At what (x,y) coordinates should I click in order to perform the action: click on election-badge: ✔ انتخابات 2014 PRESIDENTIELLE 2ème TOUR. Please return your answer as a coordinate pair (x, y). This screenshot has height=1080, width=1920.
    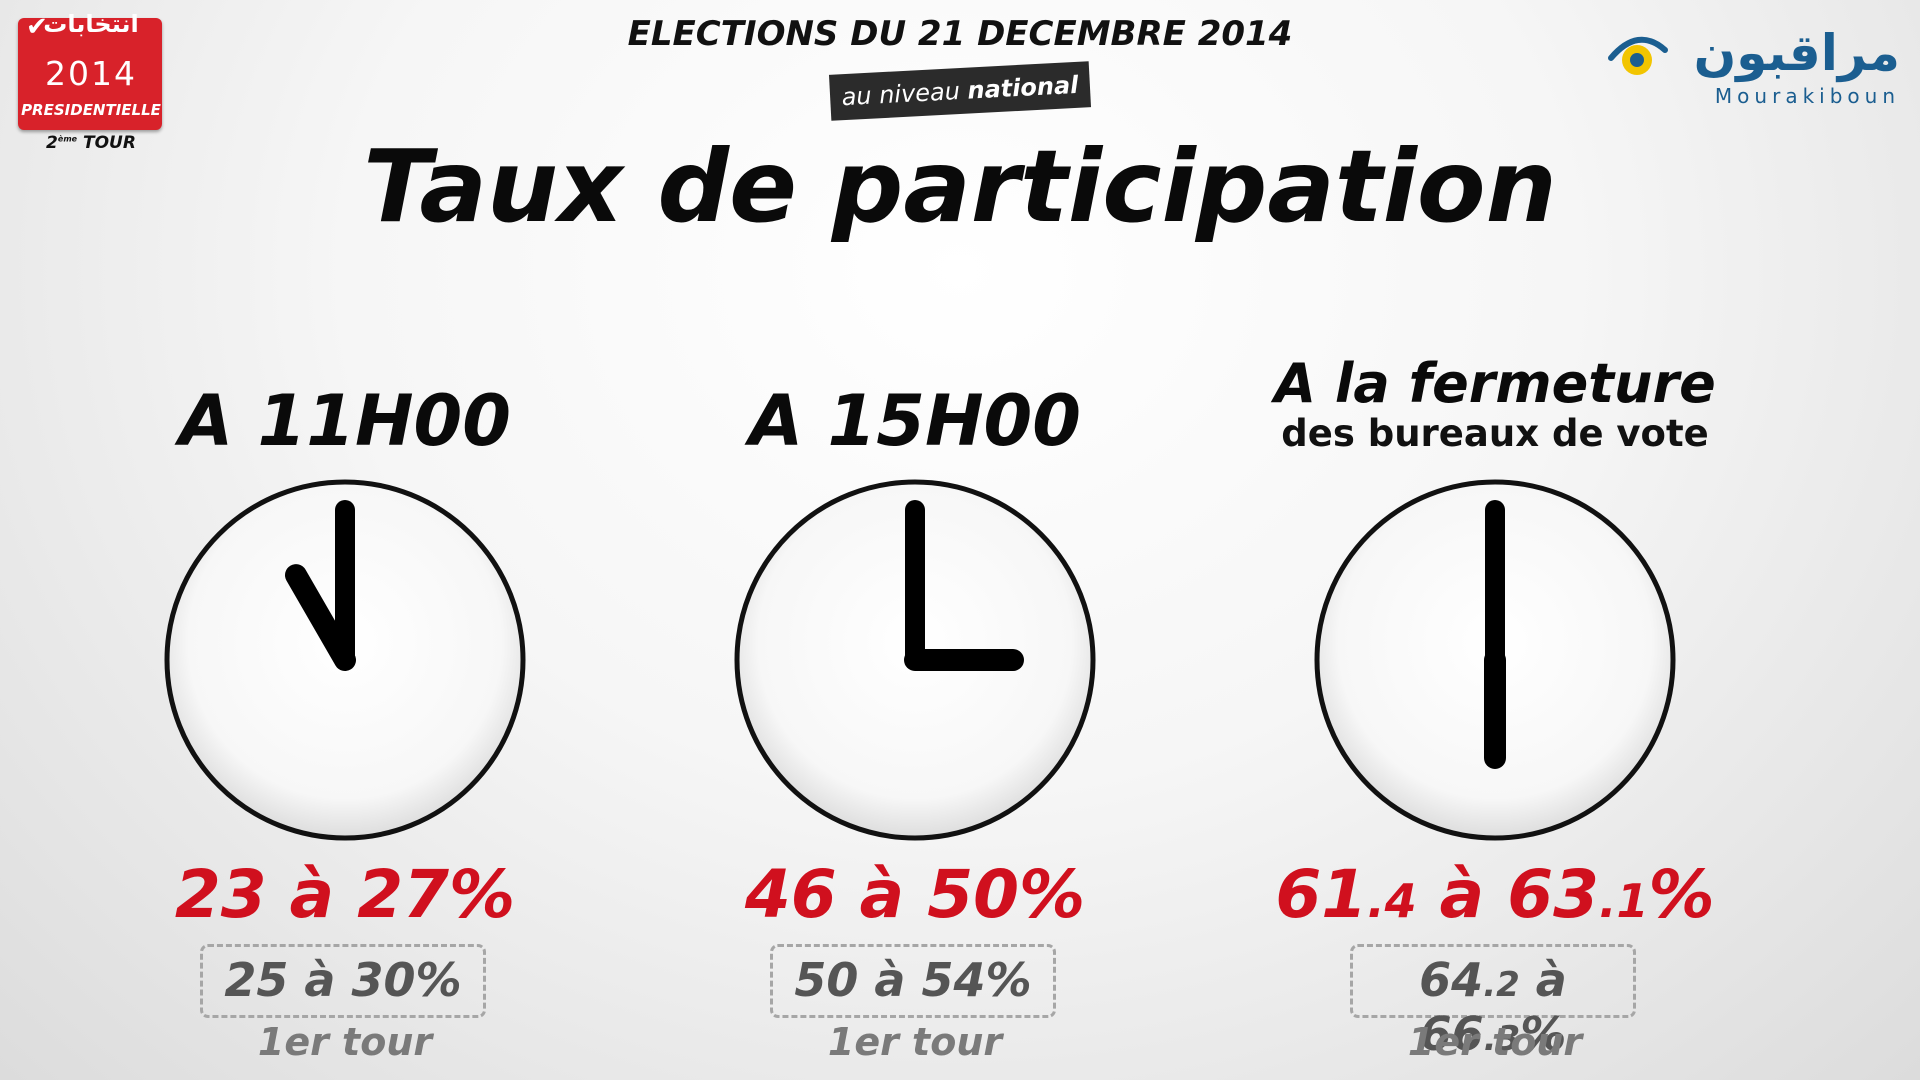
    Looking at the image, I should click on (91, 81).